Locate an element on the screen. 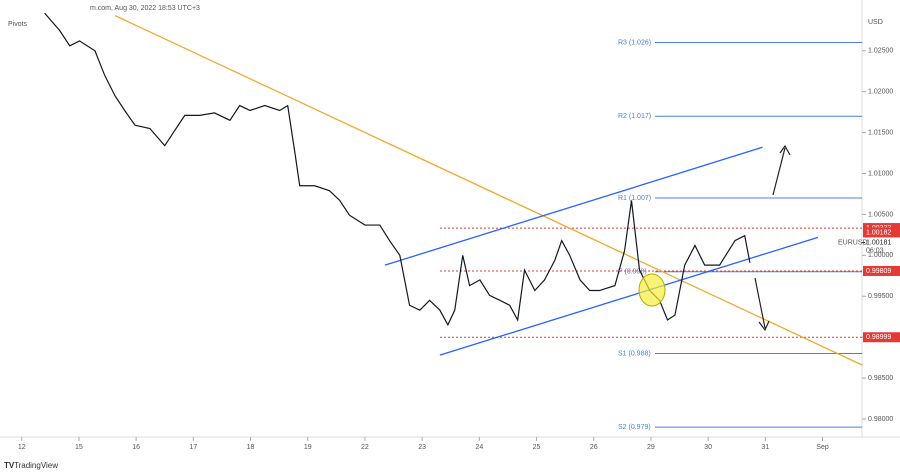 Image resolution: width=900 pixels, height=475 pixels. x-tick-label: 29 is located at coordinates (651, 447).